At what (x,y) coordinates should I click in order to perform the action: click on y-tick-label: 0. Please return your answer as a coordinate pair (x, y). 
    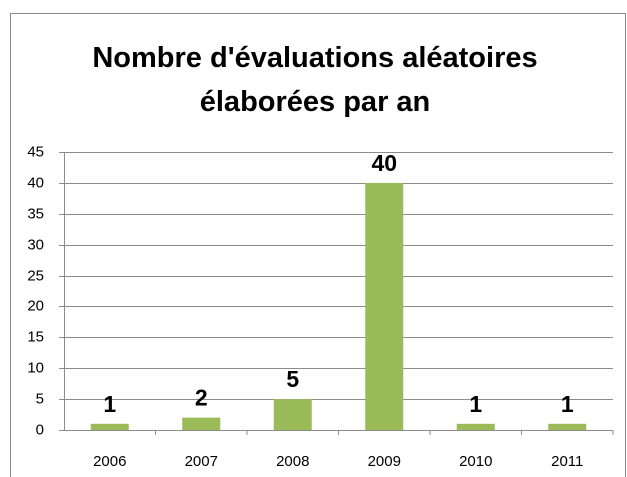
    Looking at the image, I should click on (40, 429).